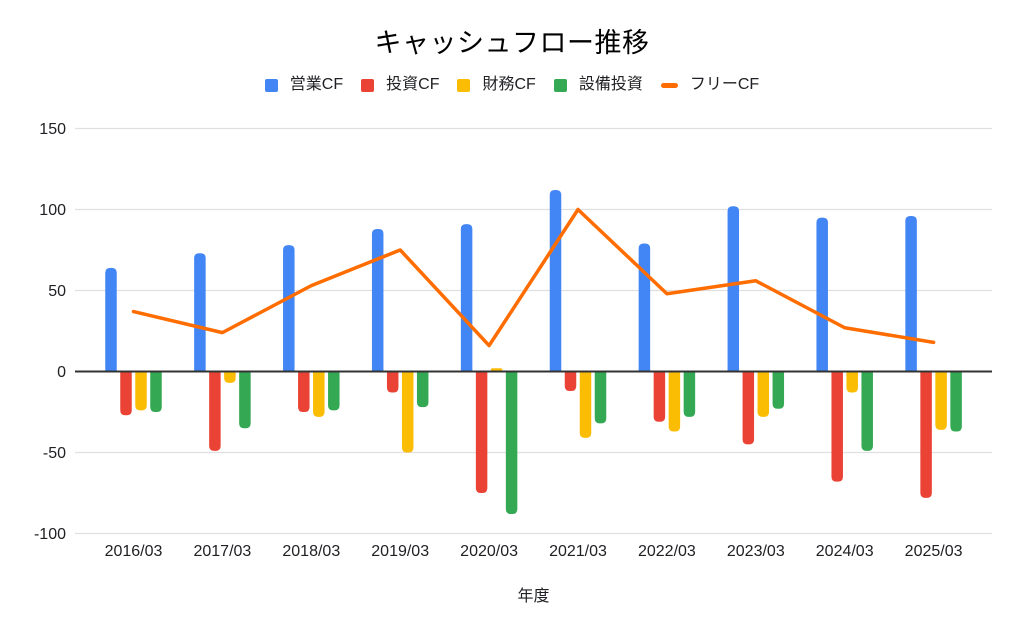 Image resolution: width=1024 pixels, height=634 pixels. What do you see at coordinates (489, 551) in the screenshot?
I see `x-tick-label: 2020/03` at bounding box center [489, 551].